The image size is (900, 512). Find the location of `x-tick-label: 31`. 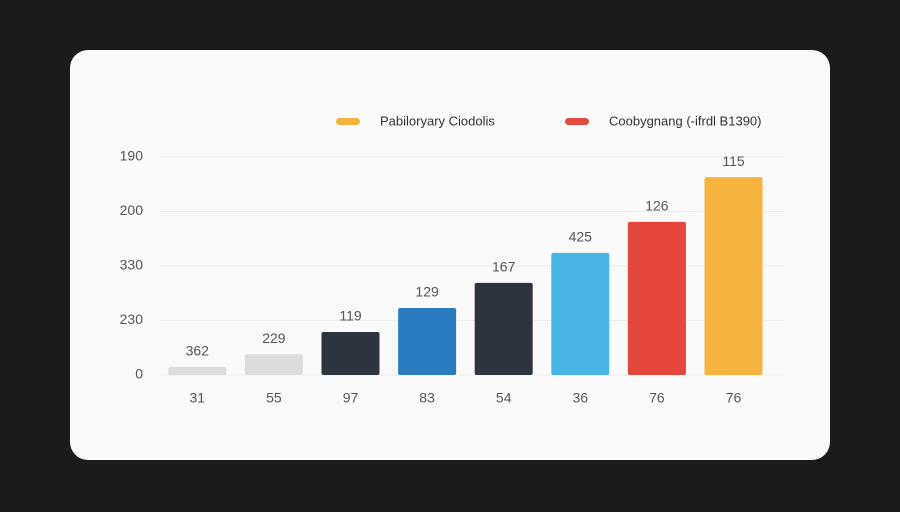

x-tick-label: 31 is located at coordinates (198, 398).